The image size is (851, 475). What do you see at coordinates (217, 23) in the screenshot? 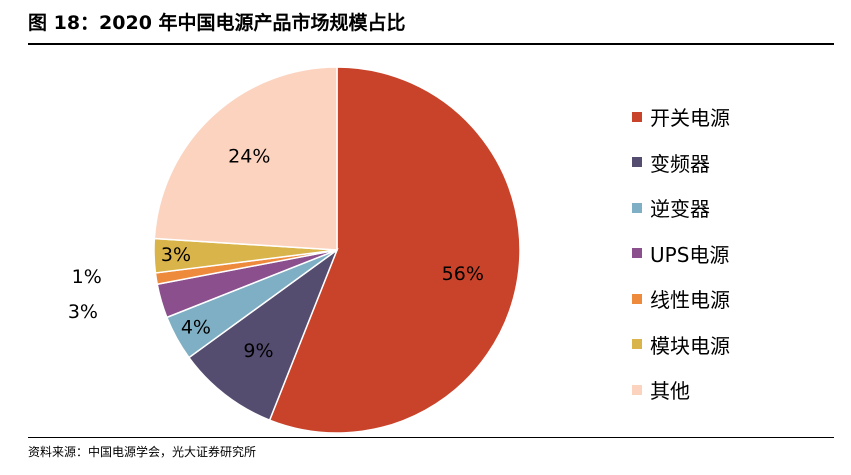
I see `chart-title: 图 18：2020 年中国电源产品市场规模占比` at bounding box center [217, 23].